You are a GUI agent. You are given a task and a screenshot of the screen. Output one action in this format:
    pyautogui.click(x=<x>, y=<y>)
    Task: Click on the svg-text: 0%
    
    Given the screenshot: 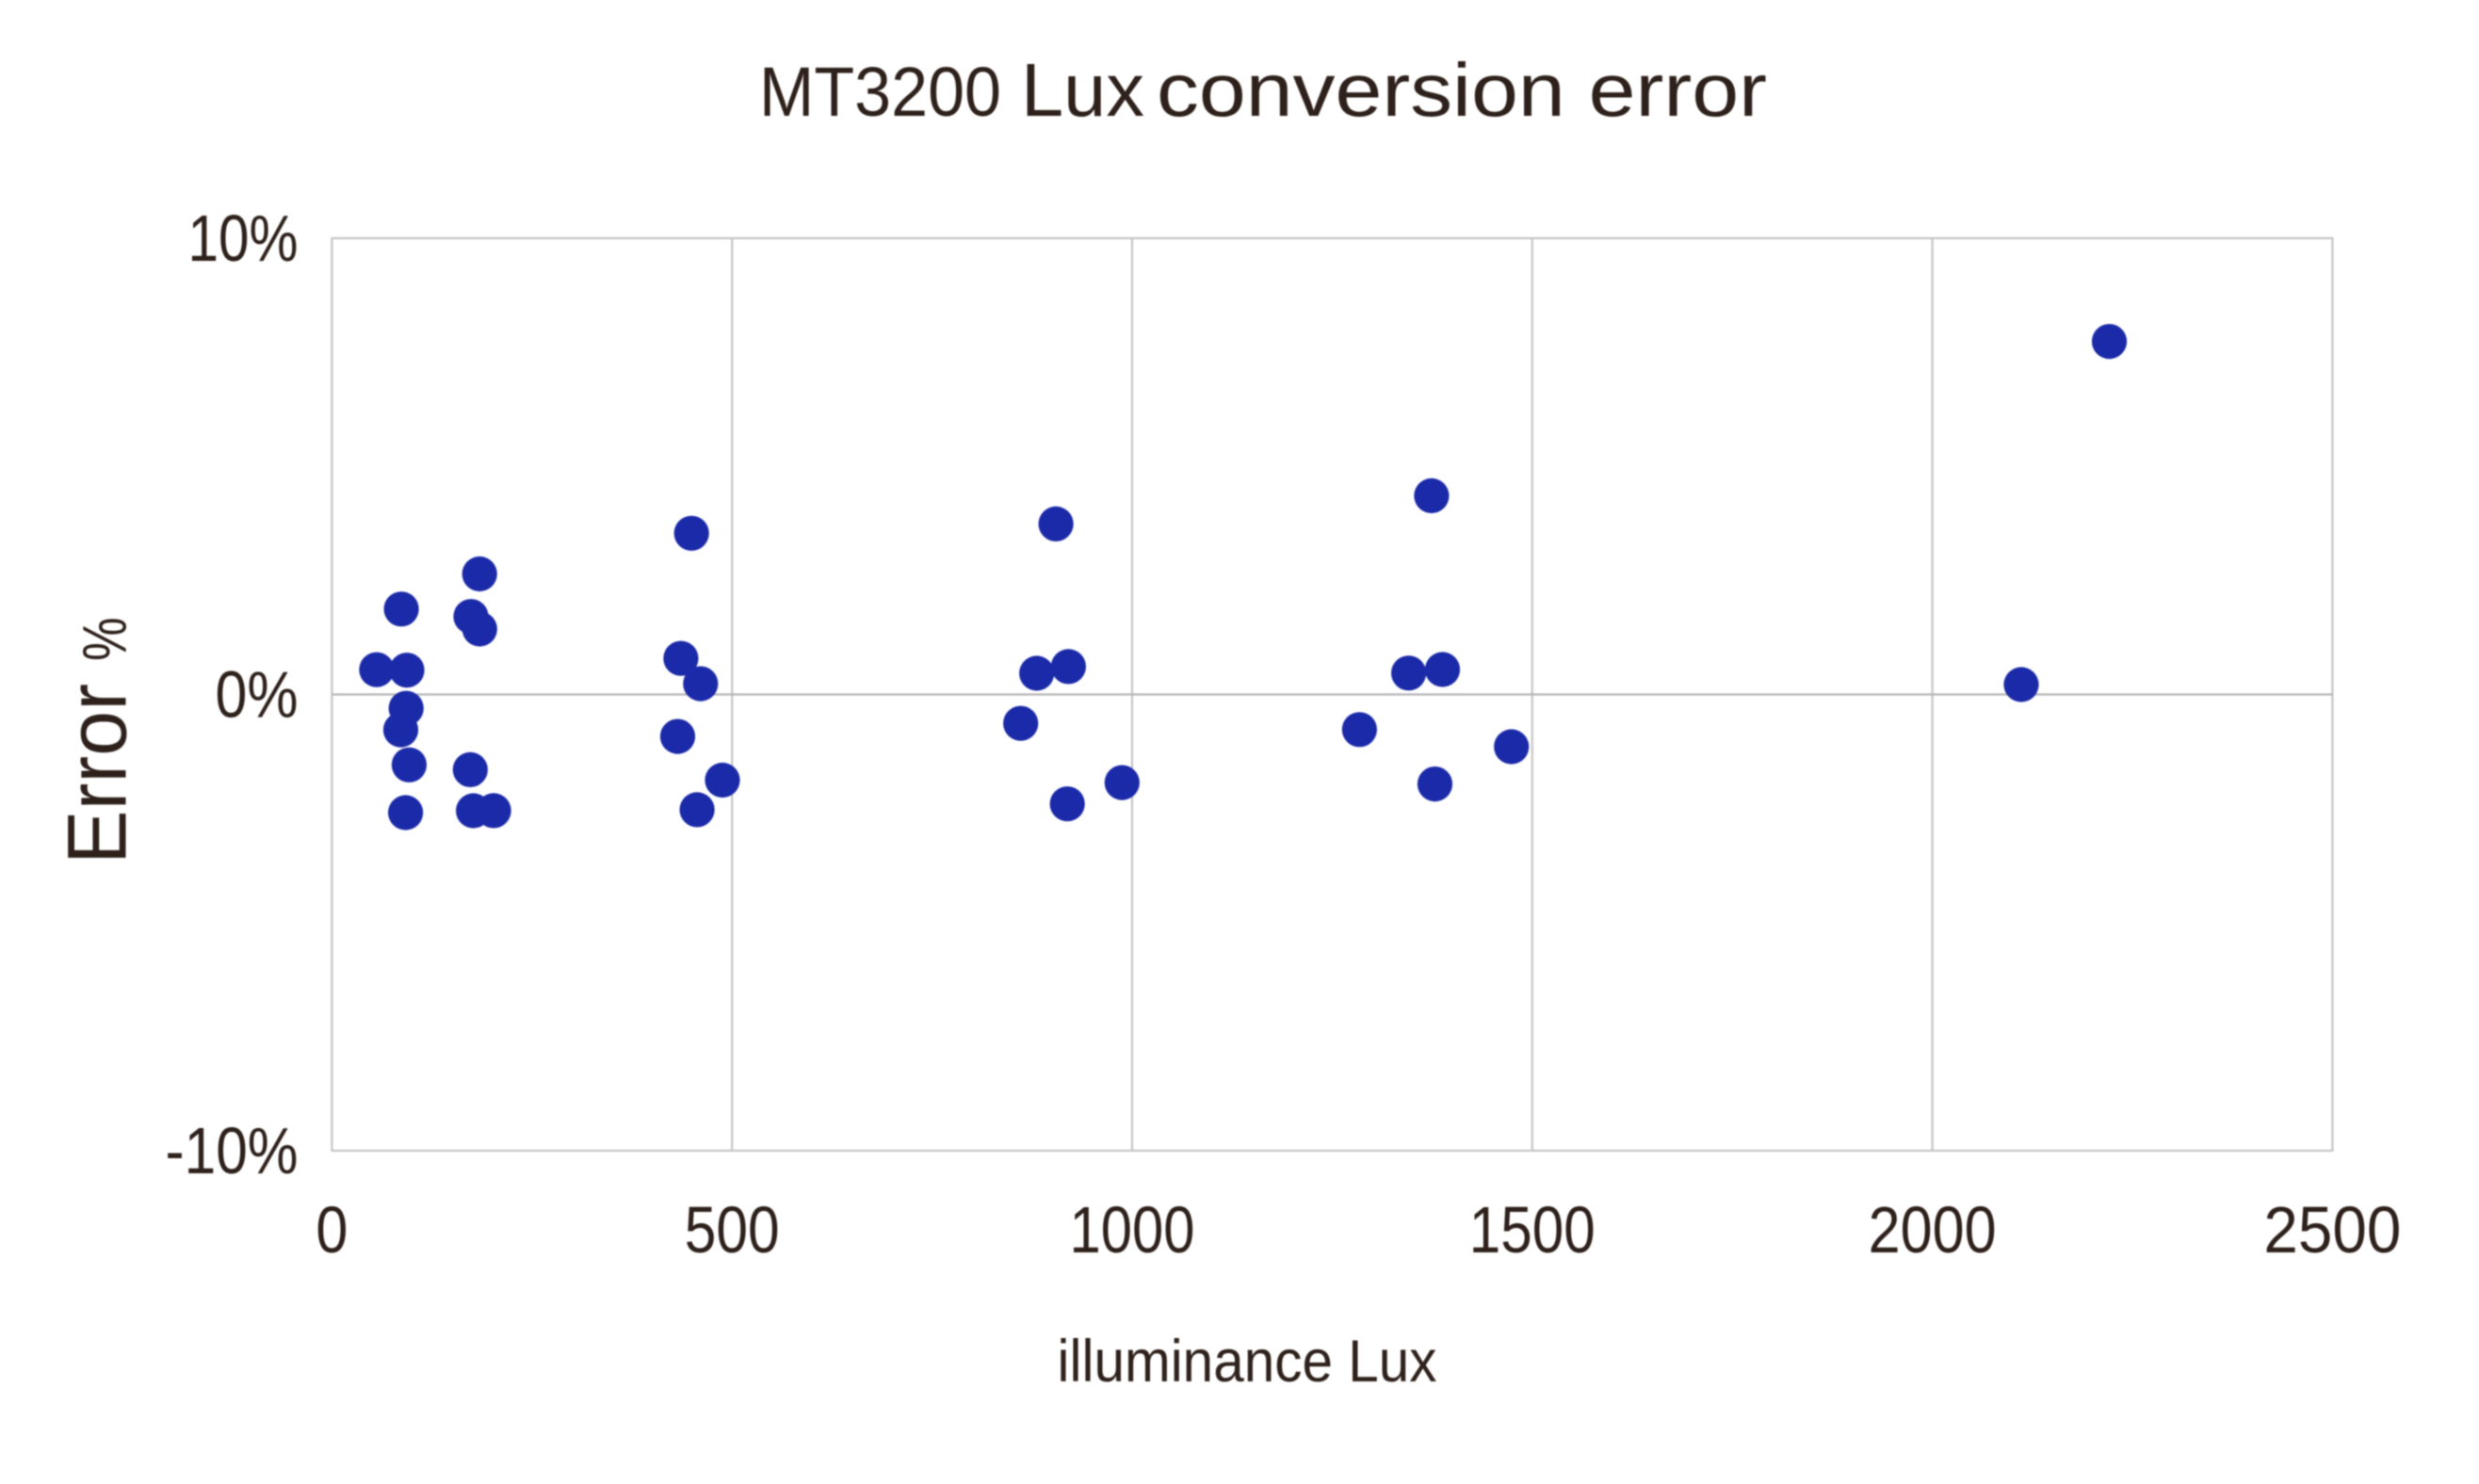 What is the action you would take?
    pyautogui.click(x=257, y=695)
    